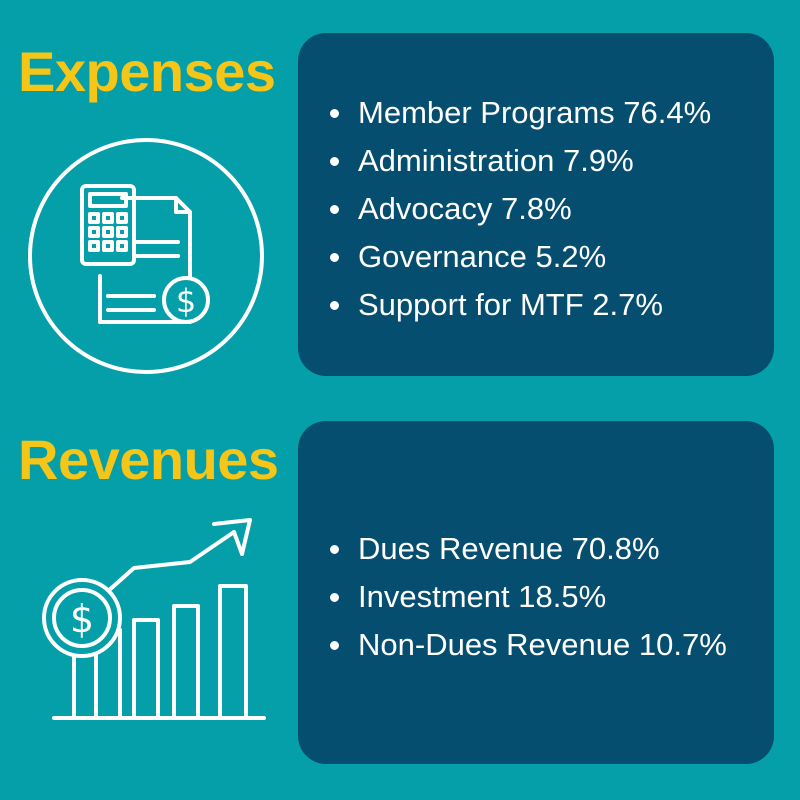  I want to click on expenses-heading: Expenses, so click(147, 71).